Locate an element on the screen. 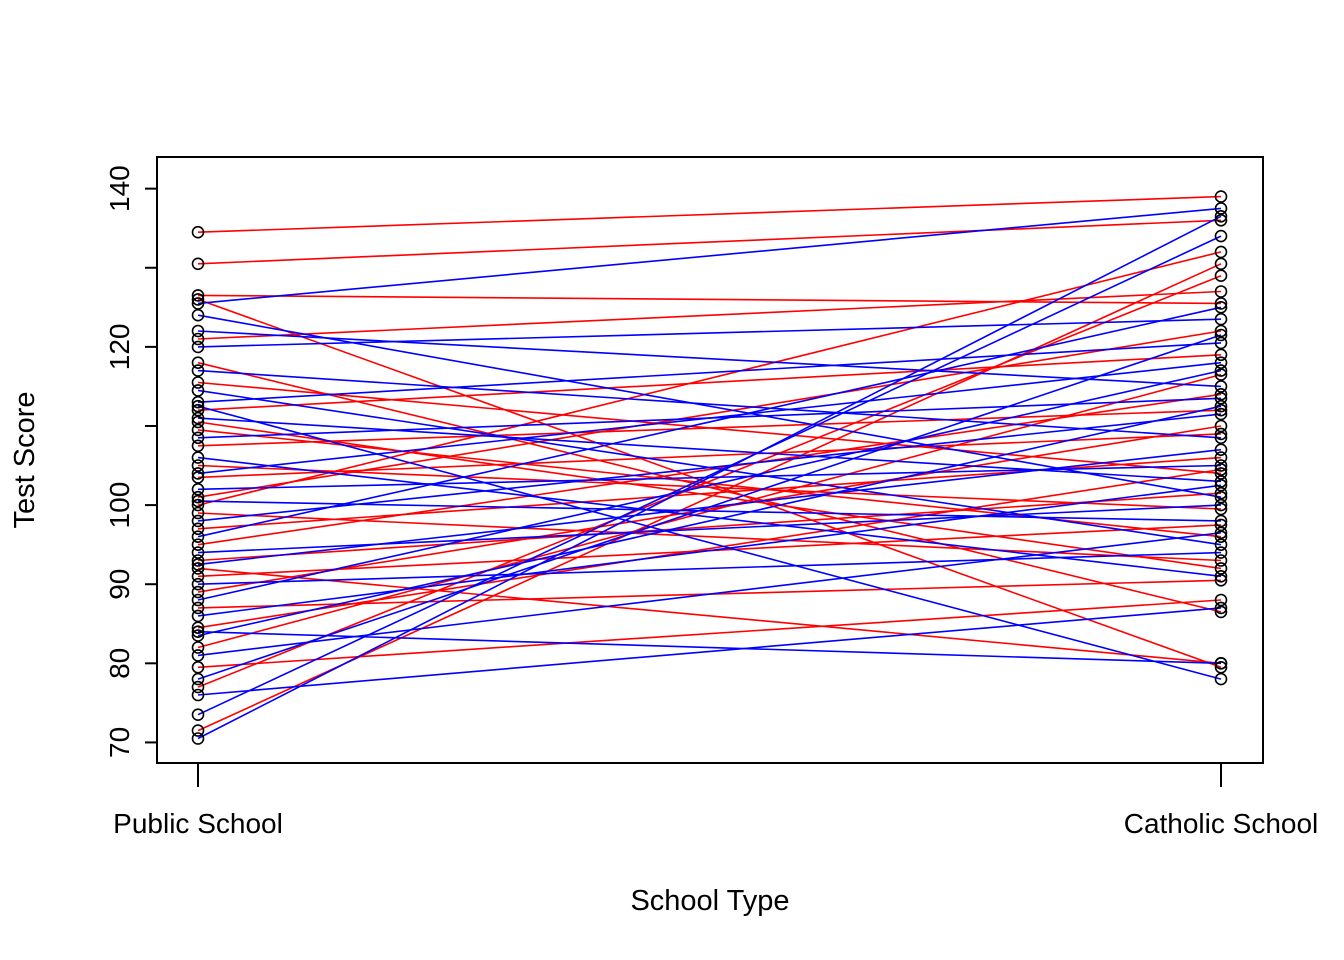 Image resolution: width=1344 pixels, height=960 pixels. y-tick-label-100: 100 is located at coordinates (119, 505).